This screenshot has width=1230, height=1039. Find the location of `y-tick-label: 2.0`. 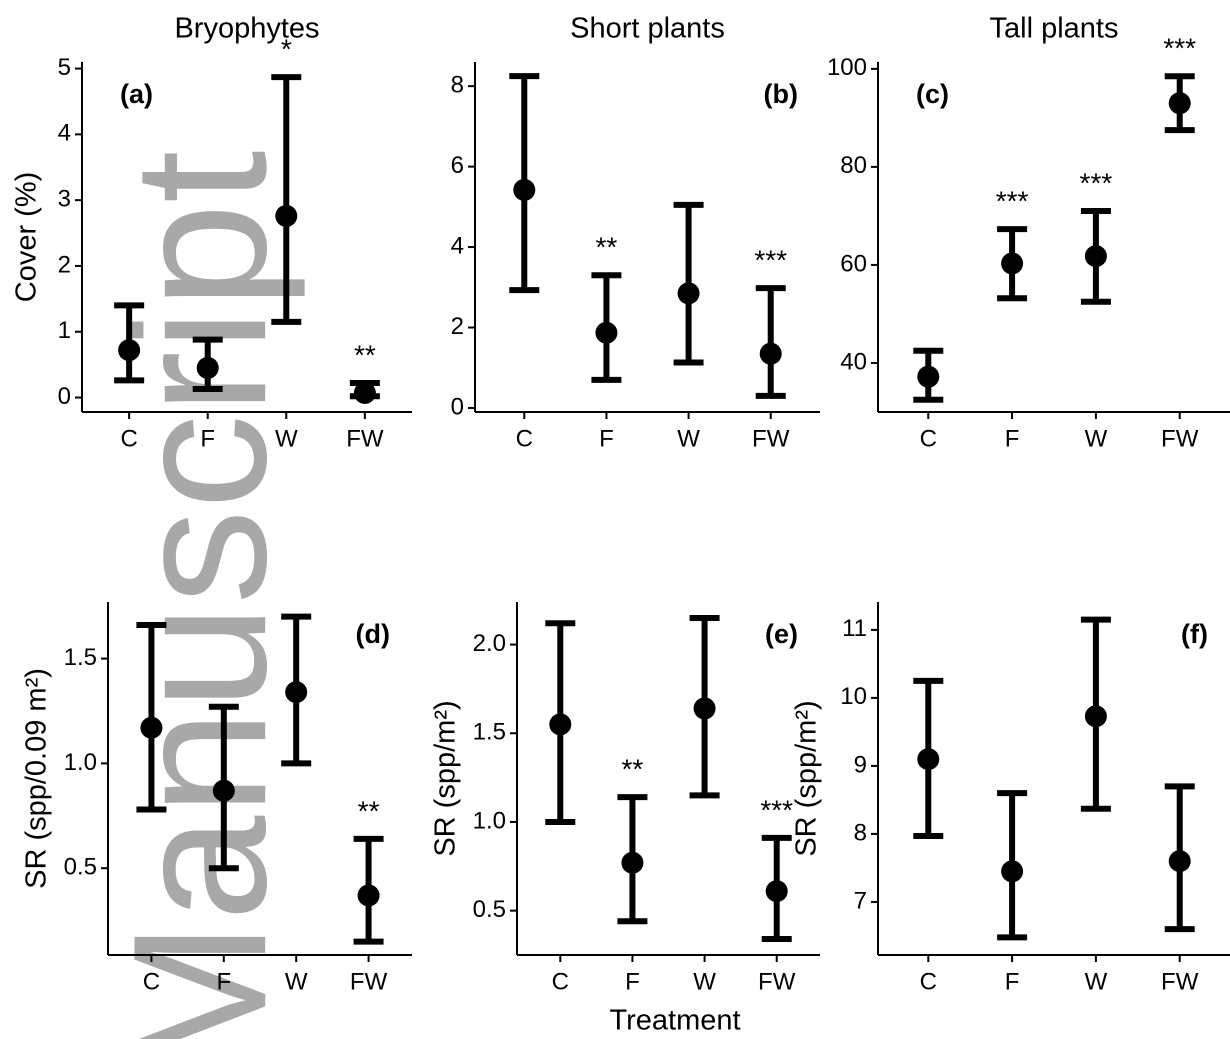

y-tick-label: 2.0 is located at coordinates (489, 643).